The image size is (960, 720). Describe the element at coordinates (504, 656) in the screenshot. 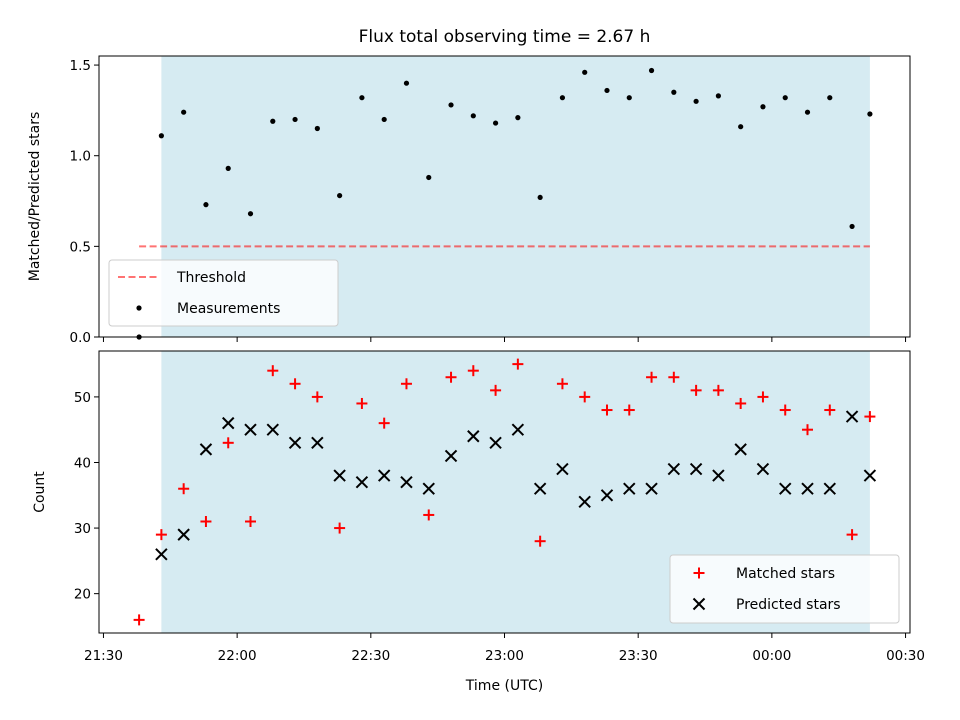

I see `x-tick-label: 23:00` at that location.